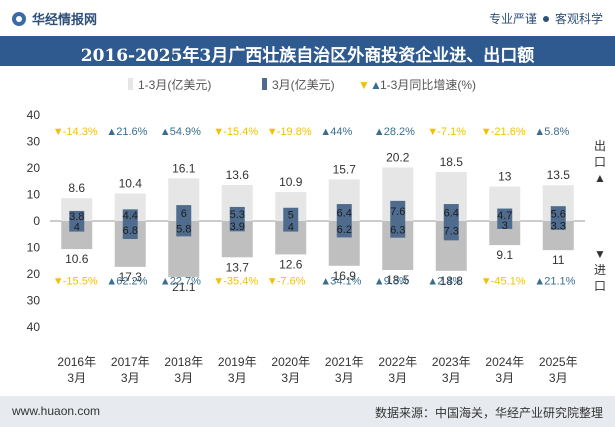 The height and width of the screenshot is (427, 615). What do you see at coordinates (291, 182) in the screenshot?
I see `export-ytd-label: 10.9` at bounding box center [291, 182].